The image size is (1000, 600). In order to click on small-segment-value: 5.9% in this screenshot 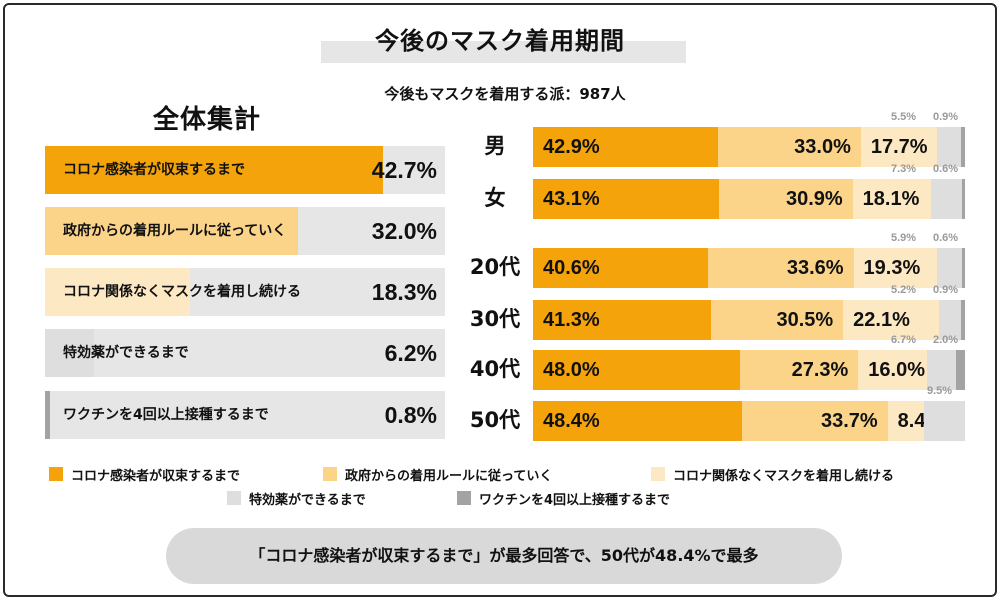, I will do `click(904, 238)`.